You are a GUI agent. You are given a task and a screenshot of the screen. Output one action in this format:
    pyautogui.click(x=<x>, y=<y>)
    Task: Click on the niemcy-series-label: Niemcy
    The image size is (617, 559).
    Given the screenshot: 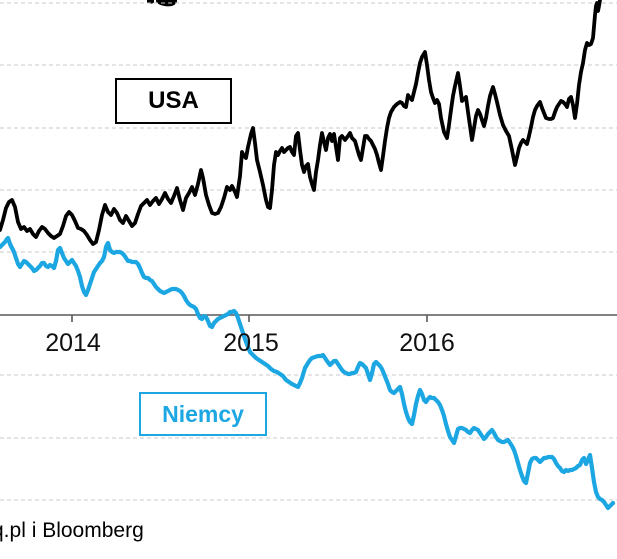 What is the action you would take?
    pyautogui.click(x=203, y=413)
    